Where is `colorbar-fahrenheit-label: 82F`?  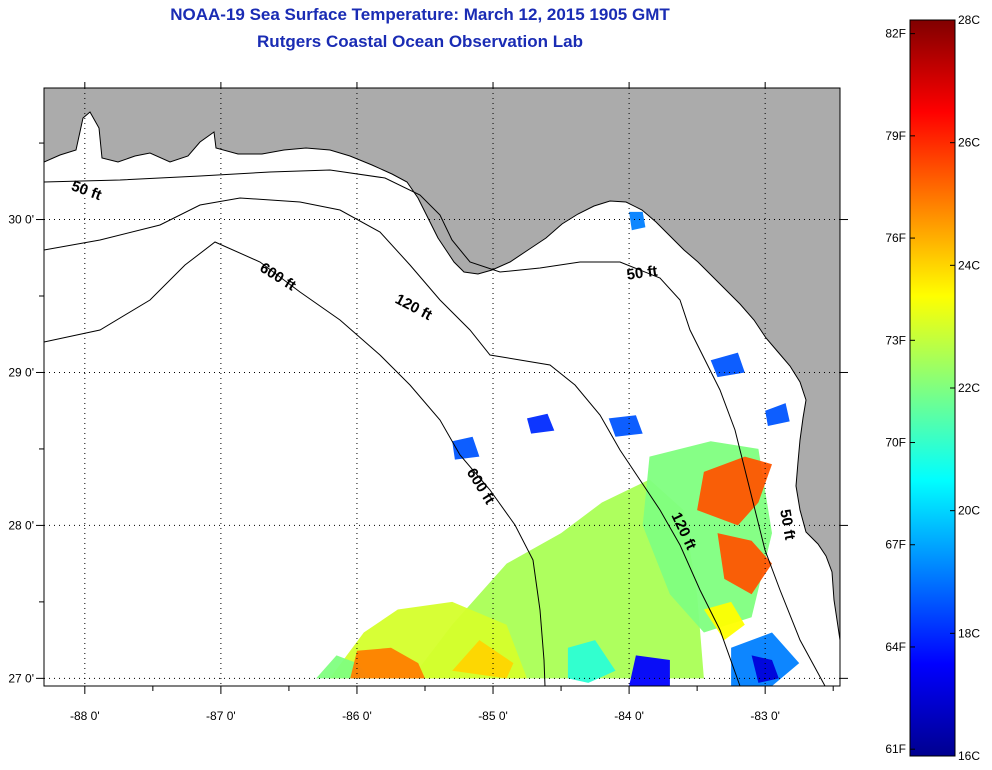
colorbar-fahrenheit-label: 82F is located at coordinates (895, 34).